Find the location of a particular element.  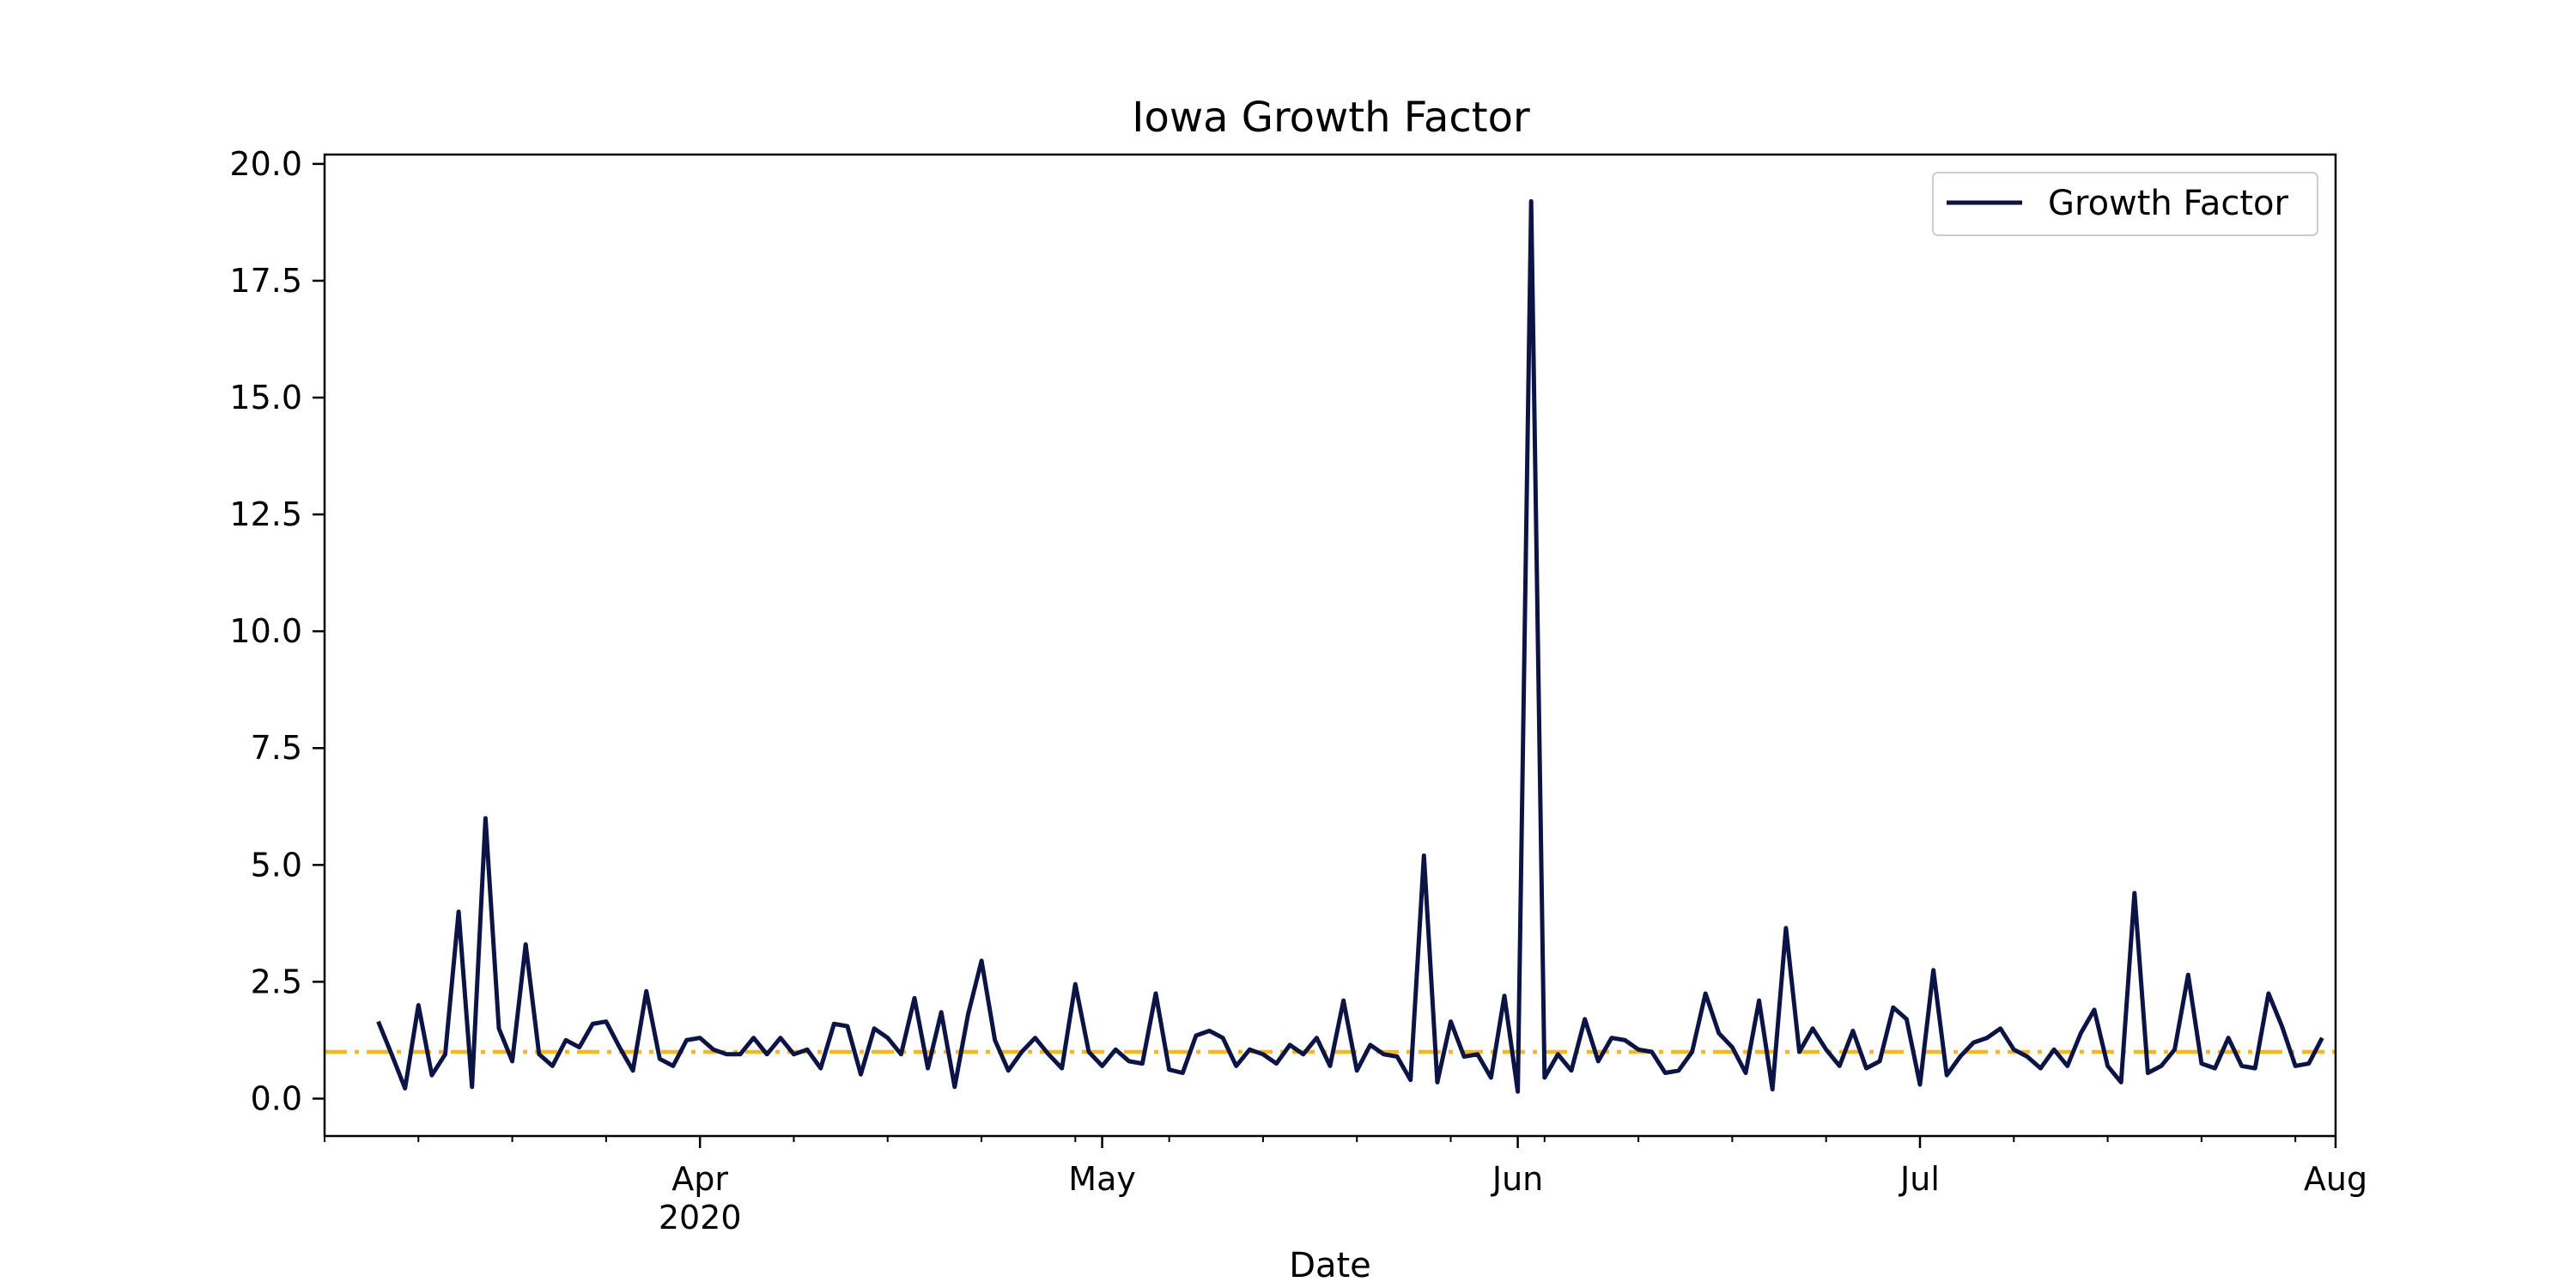

chart-title: Iowa Growth Factor is located at coordinates (1331, 118).